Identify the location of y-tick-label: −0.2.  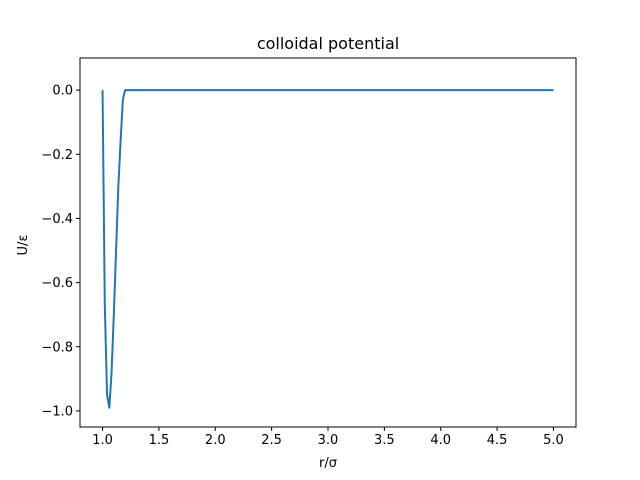
(57, 155).